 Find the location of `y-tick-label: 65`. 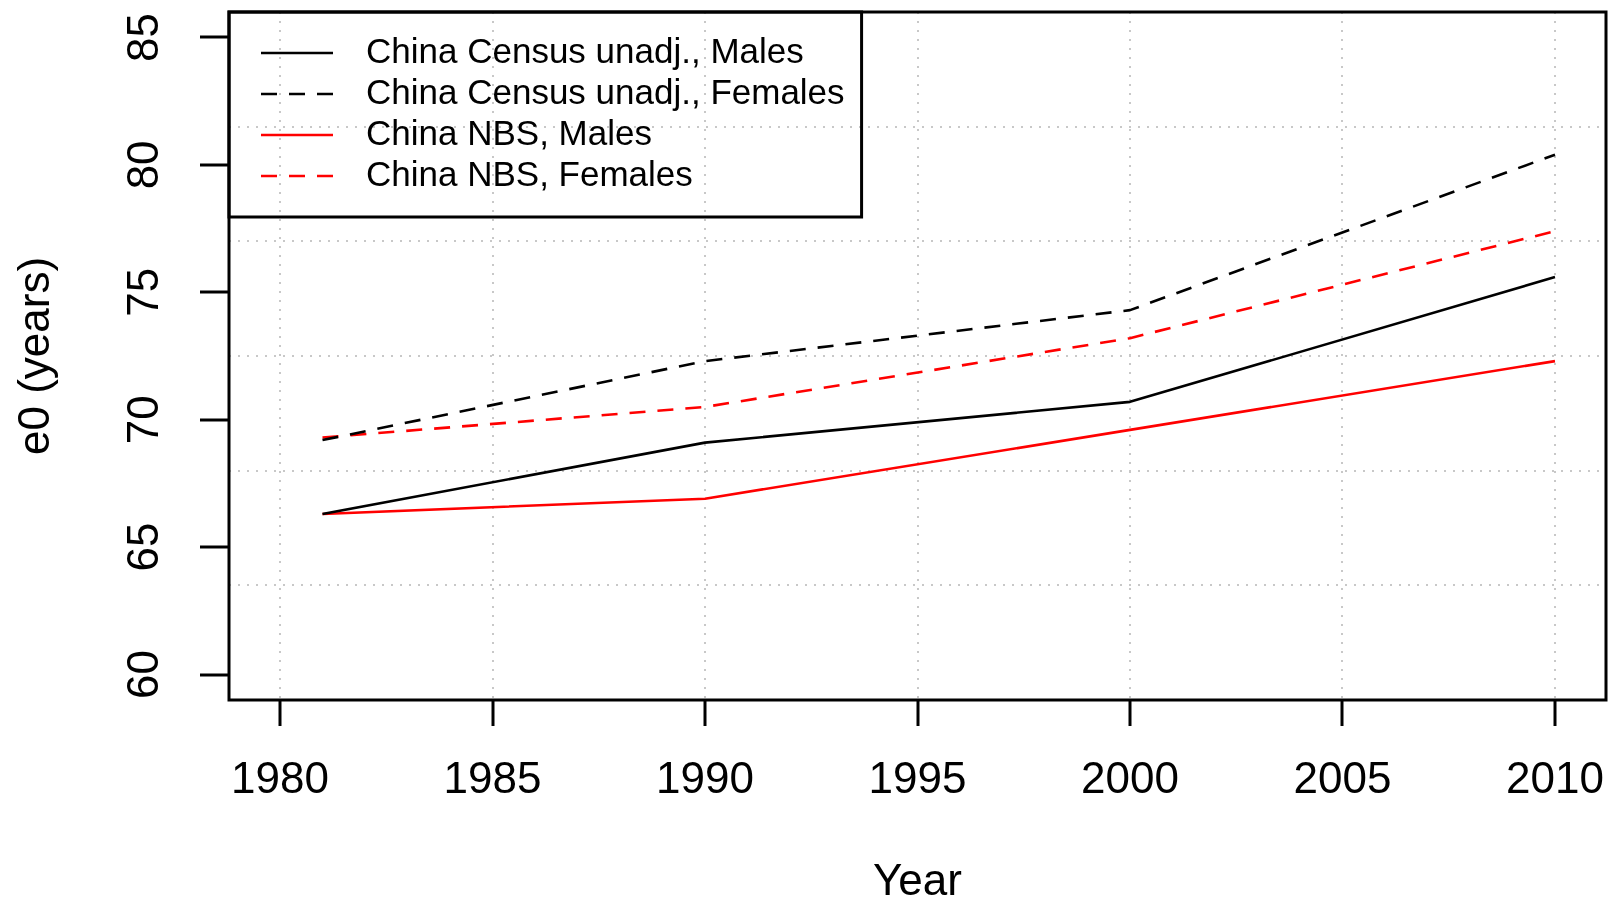

y-tick-label: 65 is located at coordinates (142, 547).